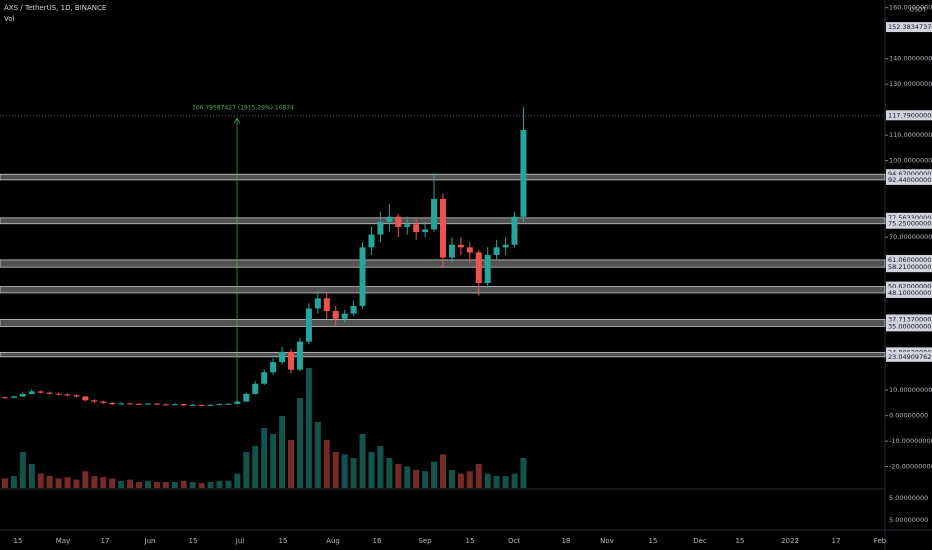 The height and width of the screenshot is (550, 932). Describe the element at coordinates (910, 441) in the screenshot. I see `y-tick-label: -10.00000000` at that location.